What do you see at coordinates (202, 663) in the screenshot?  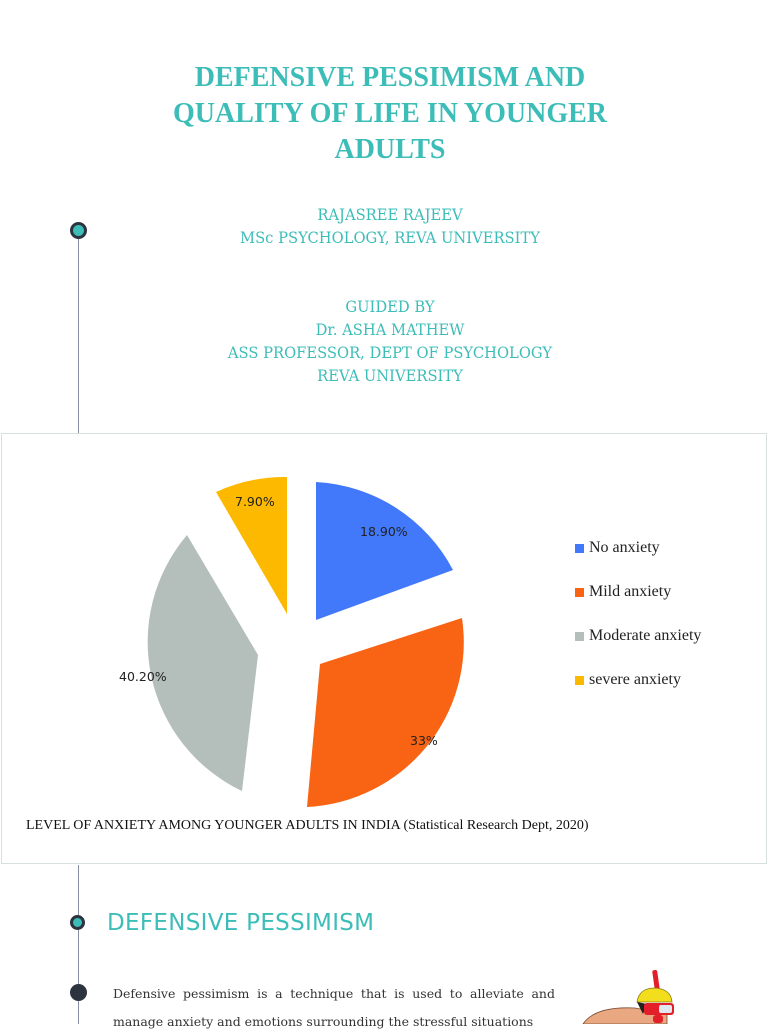 I see `pie-slice-moderate-anxiety` at bounding box center [202, 663].